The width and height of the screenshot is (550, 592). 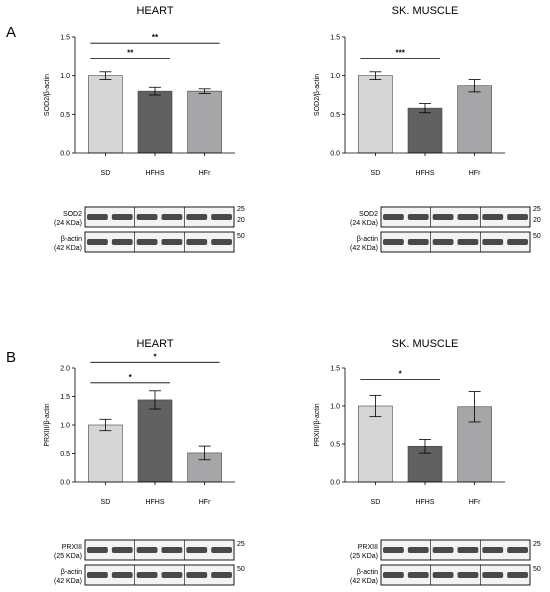 What do you see at coordinates (474, 119) in the screenshot?
I see `bar-hfr` at bounding box center [474, 119].